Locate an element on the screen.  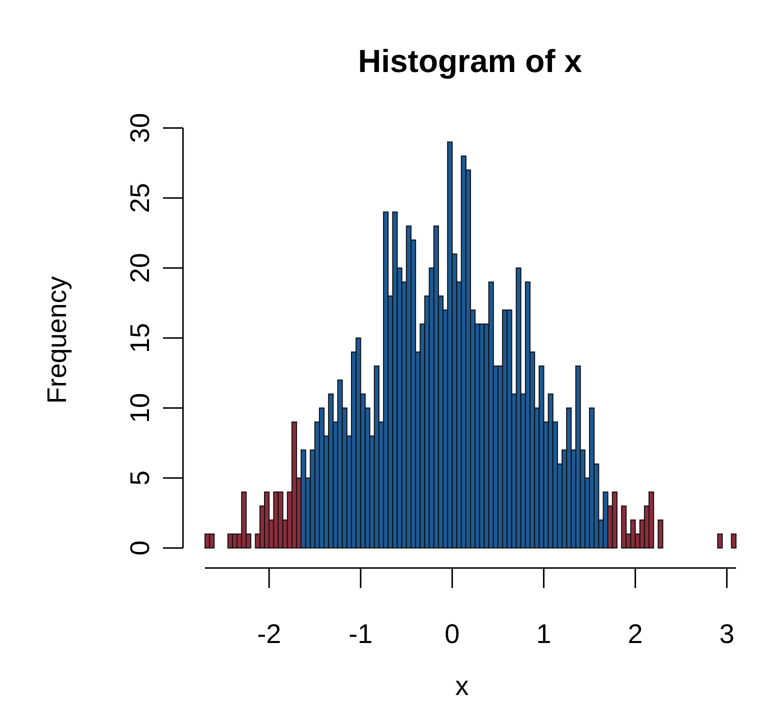
y-tick-label: 15 is located at coordinates (140, 338).